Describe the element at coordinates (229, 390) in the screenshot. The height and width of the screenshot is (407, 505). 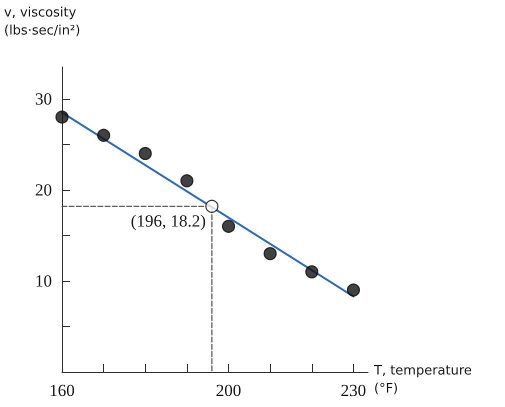
I see `x-tick-label: 200` at that location.